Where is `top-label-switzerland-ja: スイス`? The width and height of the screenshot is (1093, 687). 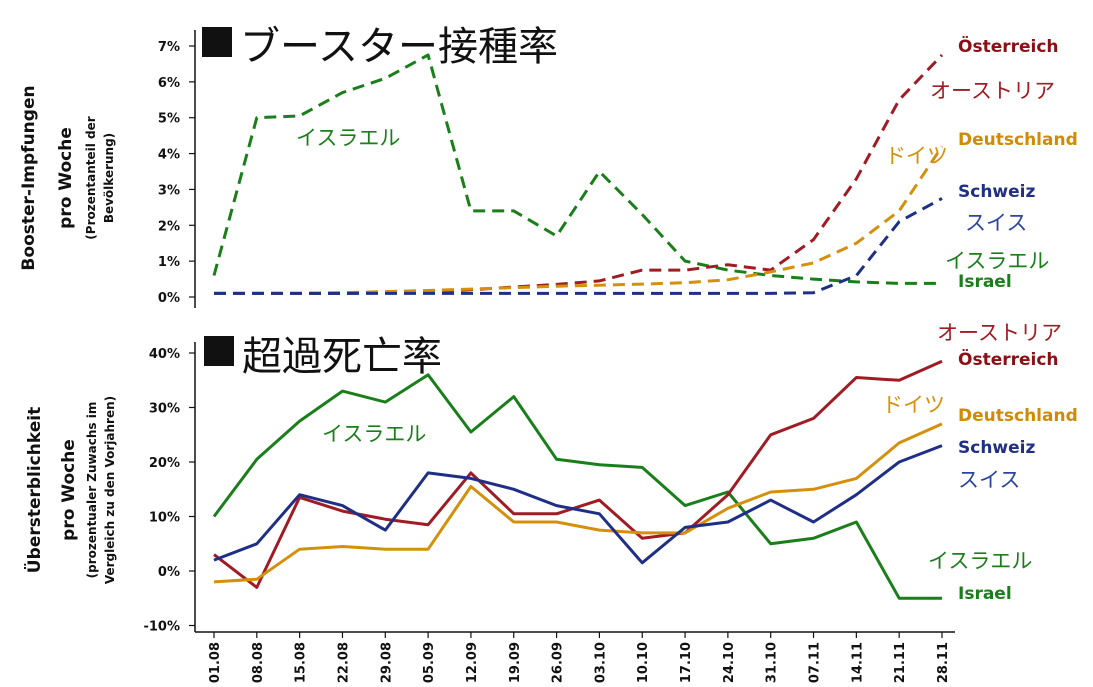
top-label-switzerland-ja: スイス is located at coordinates (996, 223).